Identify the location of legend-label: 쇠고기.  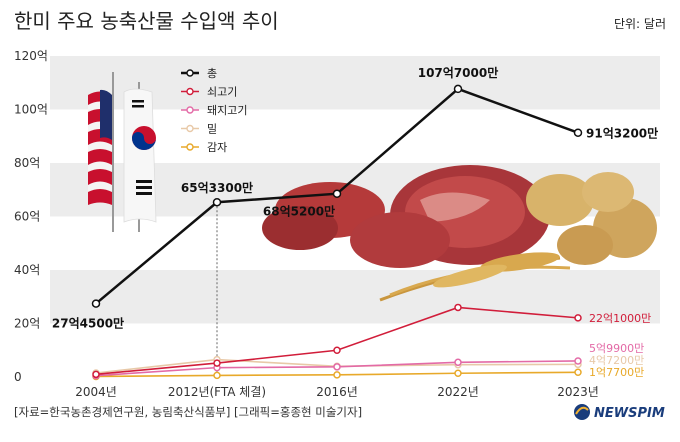
(222, 92).